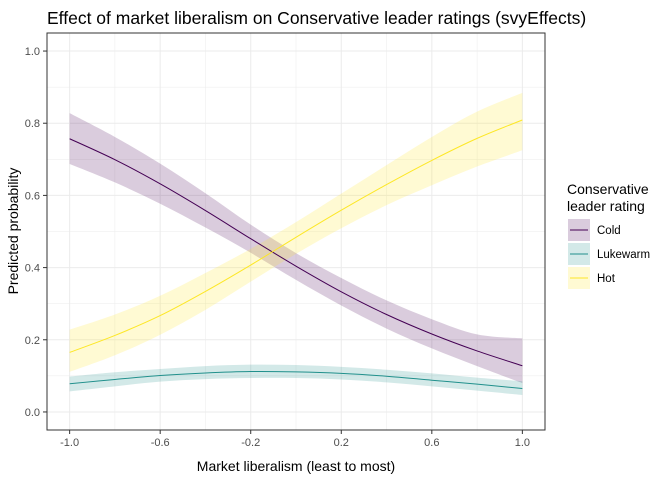 Image resolution: width=672 pixels, height=480 pixels. Describe the element at coordinates (623, 255) in the screenshot. I see `legend-label-lukewarm: Lukewarm` at that location.